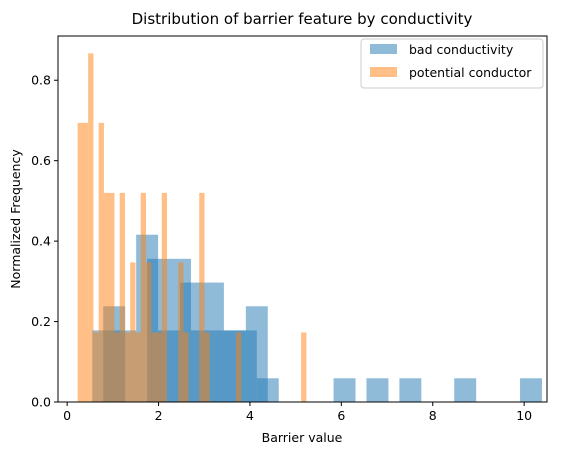 The height and width of the screenshot is (455, 567). What do you see at coordinates (470, 72) in the screenshot?
I see `legend-label-potential-conductor: potential conductor` at bounding box center [470, 72].